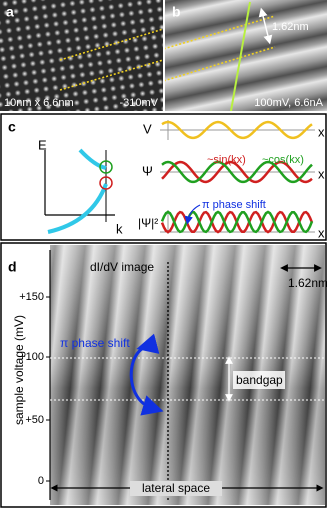 This screenshot has height=508, width=327. What do you see at coordinates (288, 103) in the screenshot?
I see `setpoint: 100mV, 6.6nA` at bounding box center [288, 103].